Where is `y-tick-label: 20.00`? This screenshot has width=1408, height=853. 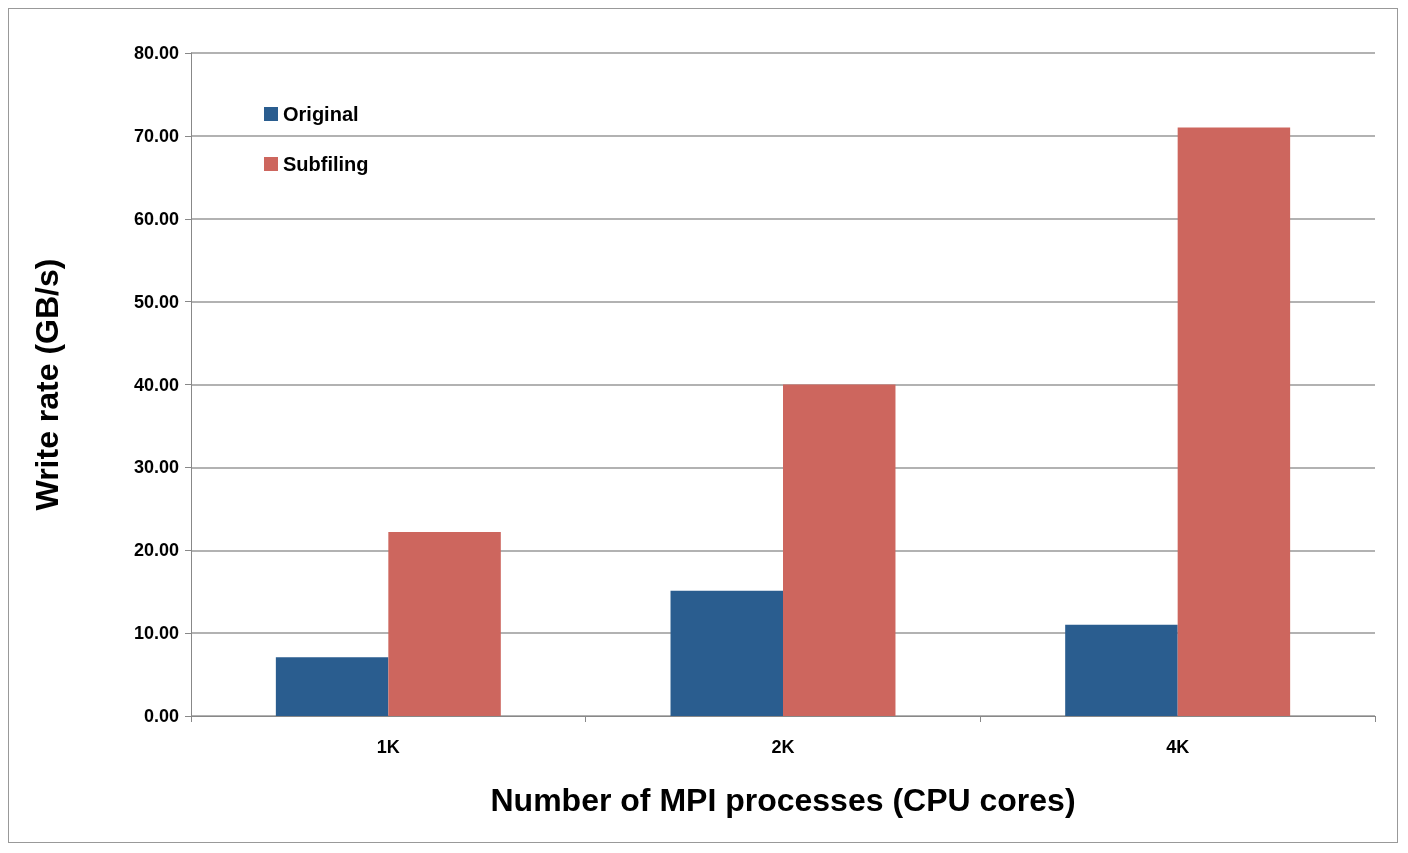
y-tick-label: 20.00 is located at coordinates (156, 550).